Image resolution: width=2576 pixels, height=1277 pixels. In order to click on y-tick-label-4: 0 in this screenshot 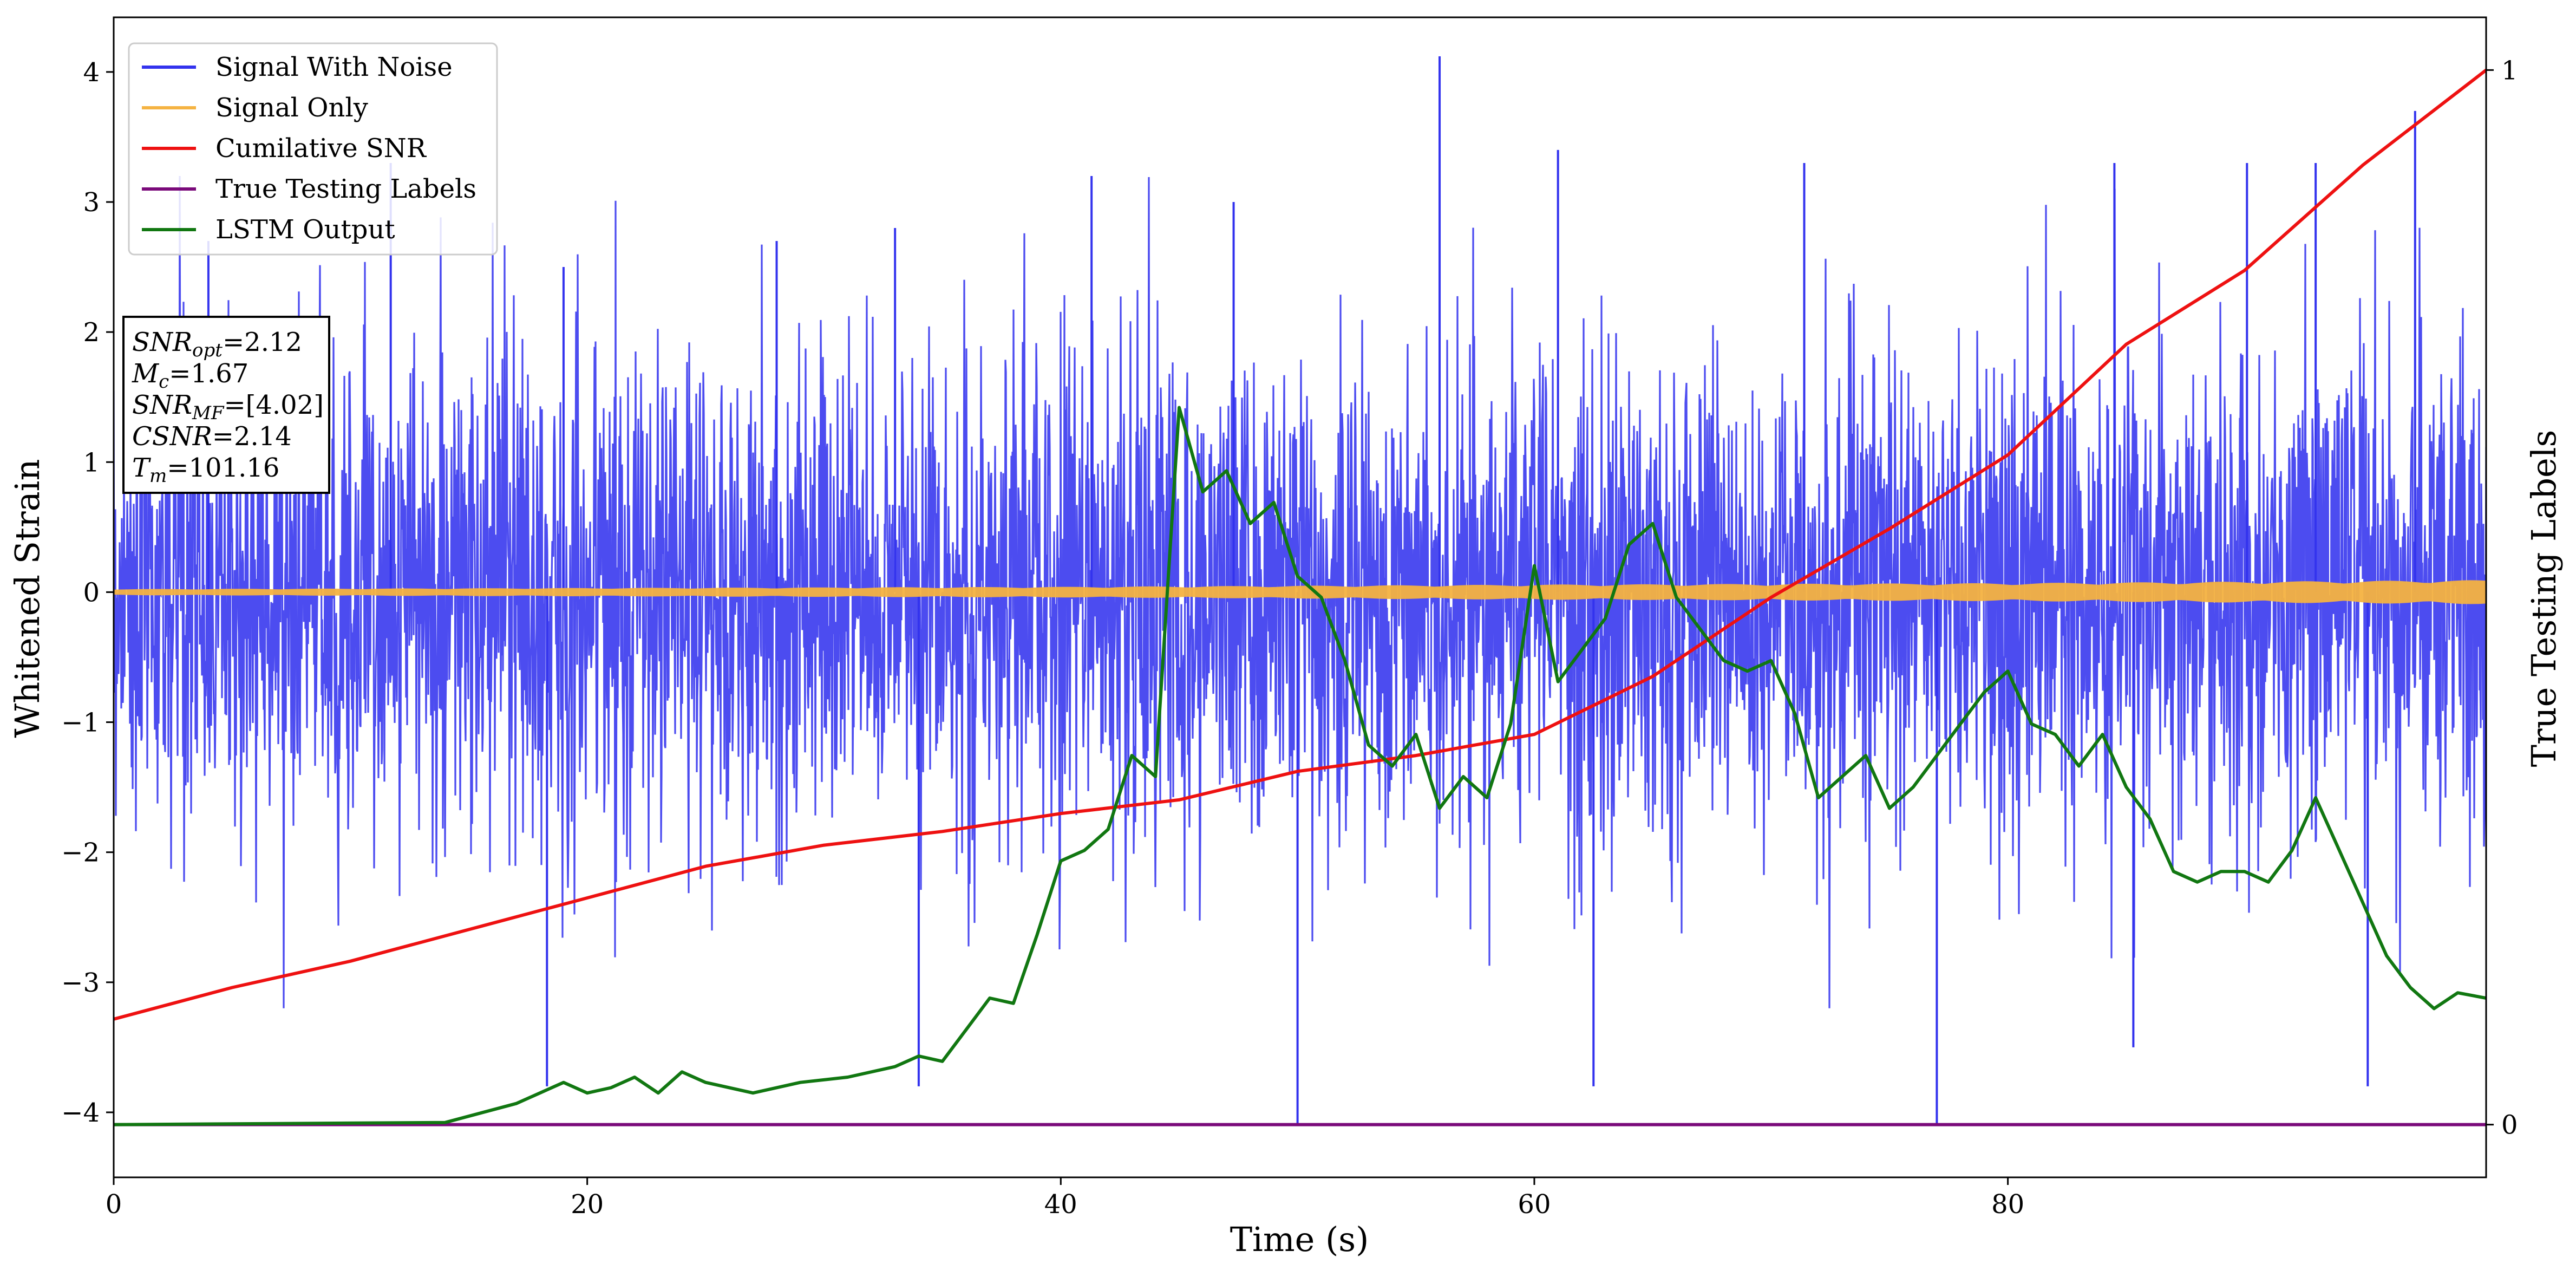, I will do `click(92, 592)`.